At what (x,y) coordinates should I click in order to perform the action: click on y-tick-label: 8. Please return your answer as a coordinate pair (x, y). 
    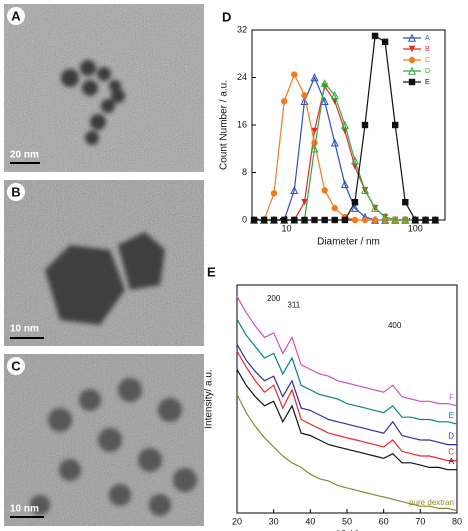
    Looking at the image, I should click on (244, 172).